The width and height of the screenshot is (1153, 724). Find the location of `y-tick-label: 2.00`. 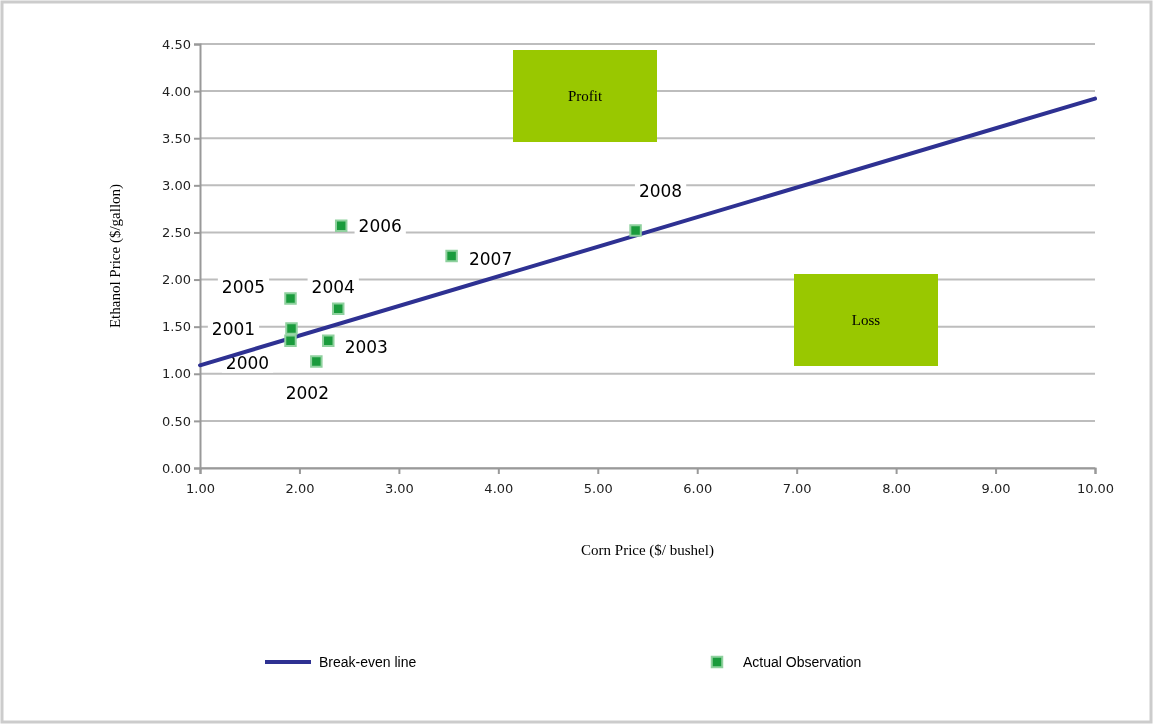

y-tick-label: 2.00 is located at coordinates (176, 280).